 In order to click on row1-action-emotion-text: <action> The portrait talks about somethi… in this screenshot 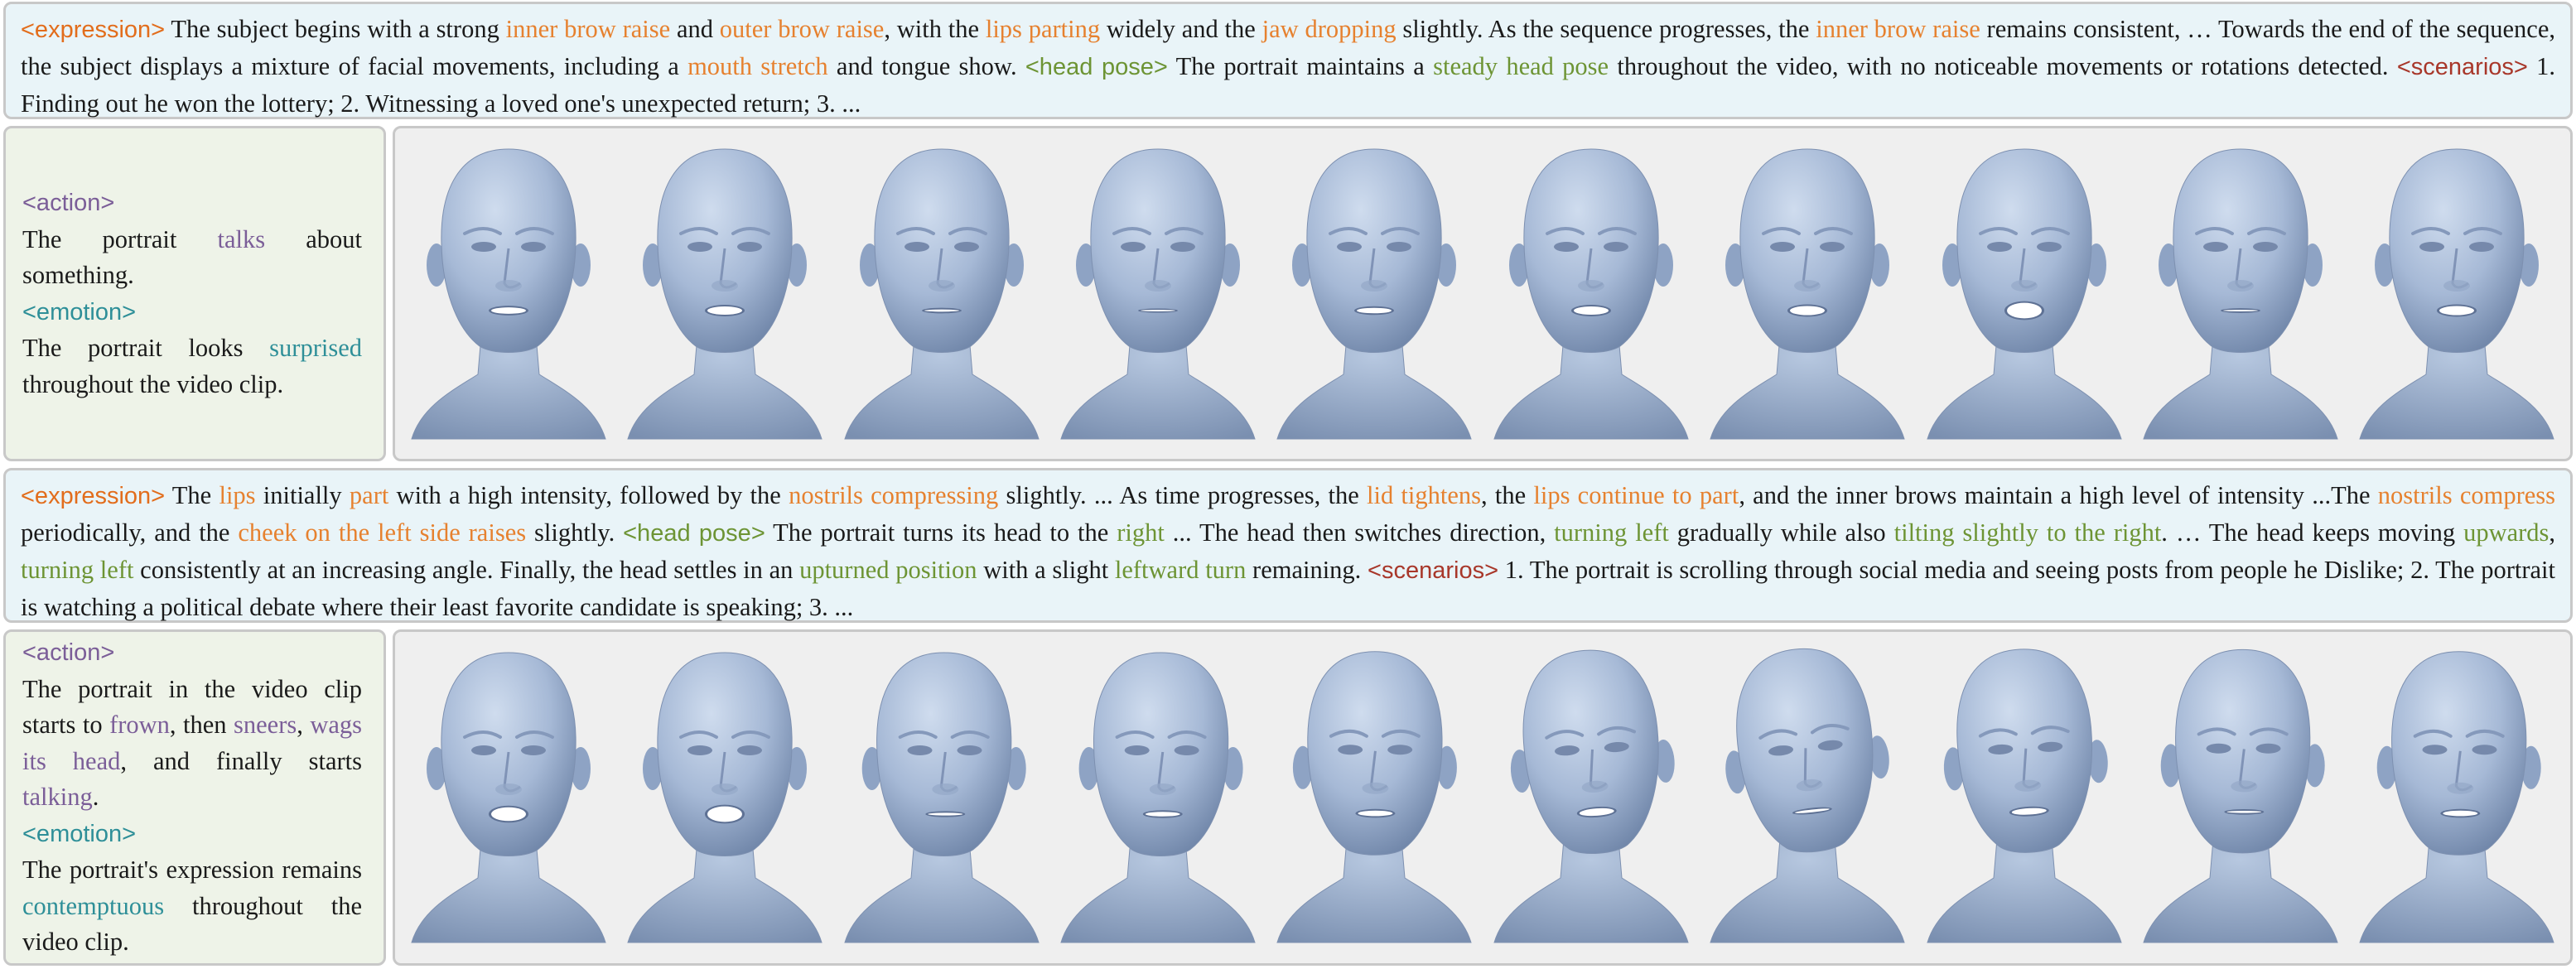, I will do `click(195, 294)`.